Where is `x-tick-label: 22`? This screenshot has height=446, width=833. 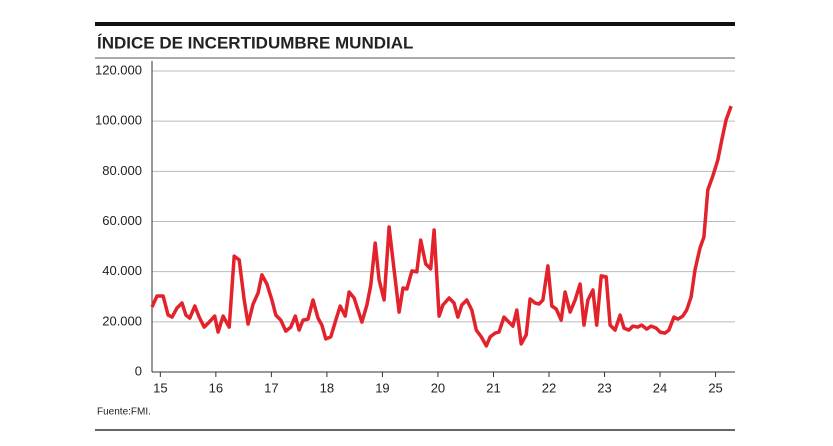
x-tick-label: 22 is located at coordinates (549, 387).